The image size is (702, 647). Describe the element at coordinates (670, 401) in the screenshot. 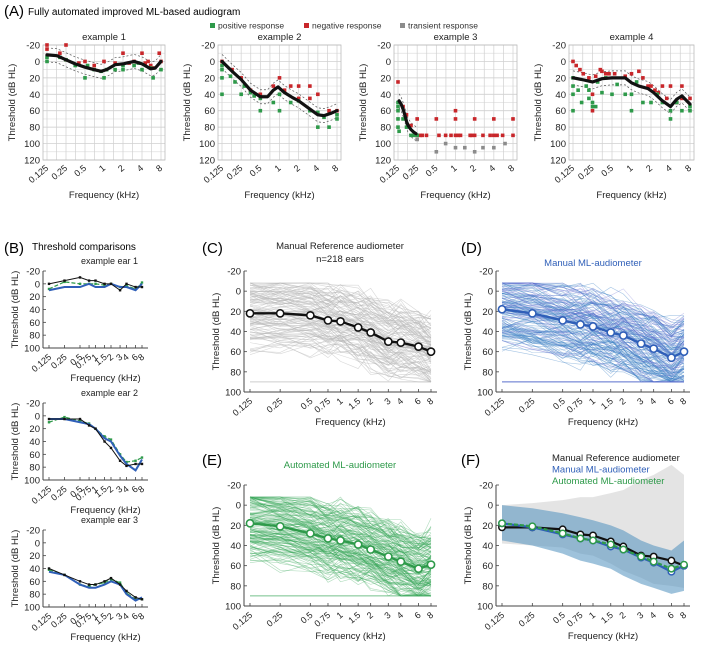

I see `x-tick-label: 6` at that location.